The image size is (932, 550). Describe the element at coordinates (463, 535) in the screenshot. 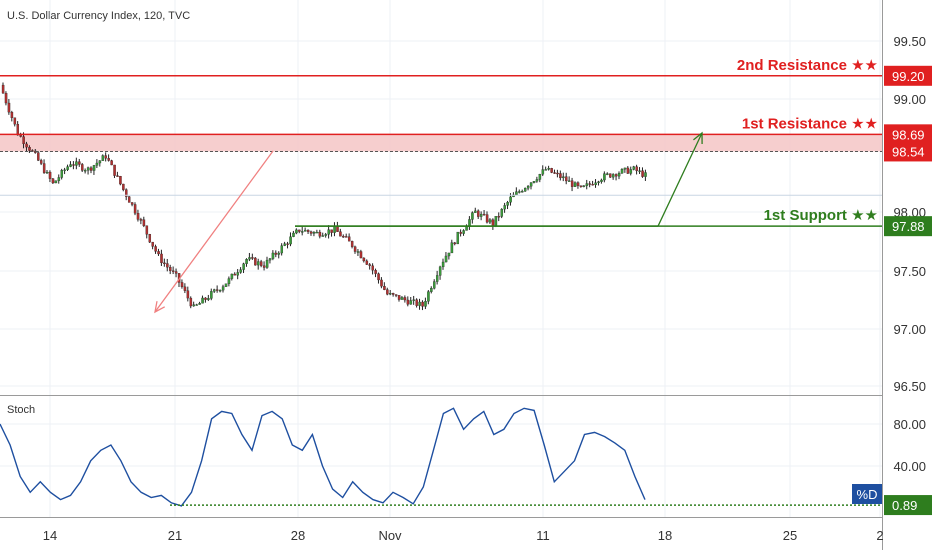

I see `time-axis-labels: 14 21 28 Nov 11 18 25 2` at that location.